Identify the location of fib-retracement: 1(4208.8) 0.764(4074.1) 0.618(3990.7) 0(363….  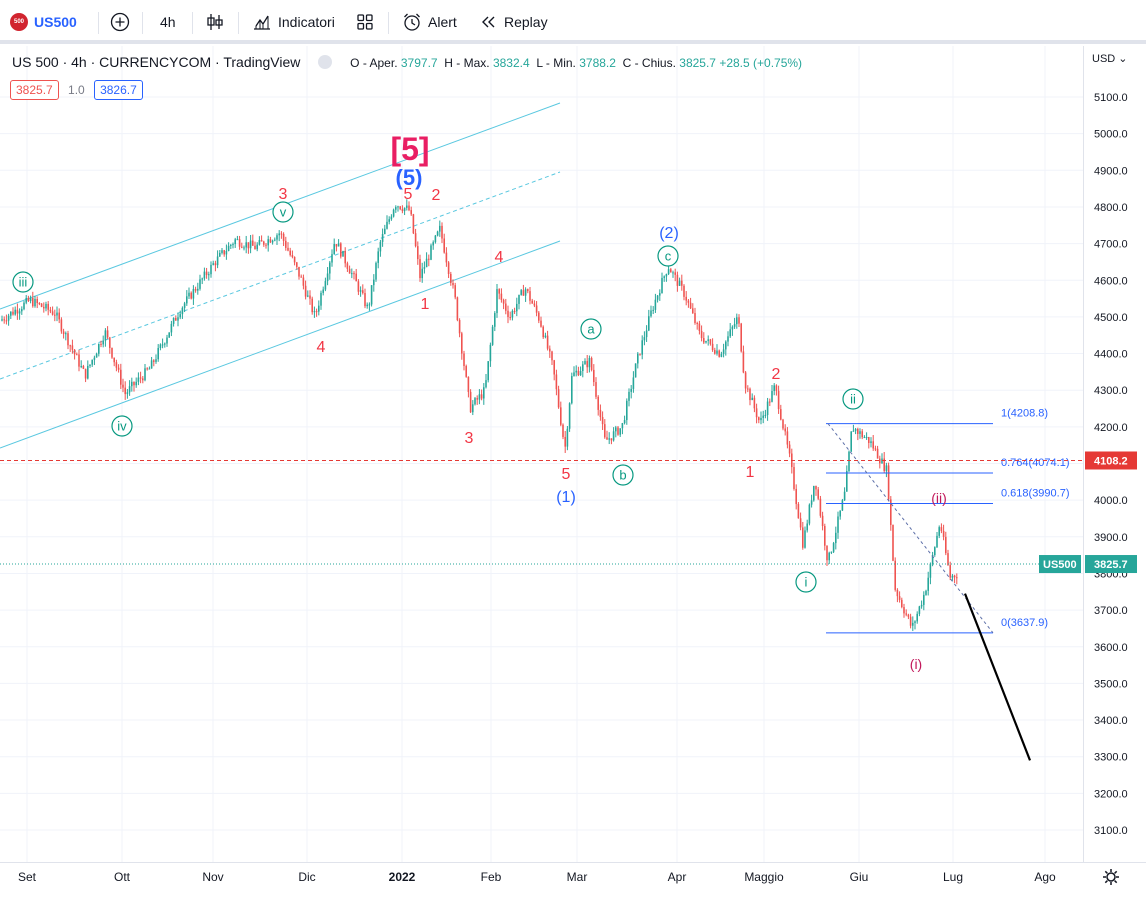
(948, 521).